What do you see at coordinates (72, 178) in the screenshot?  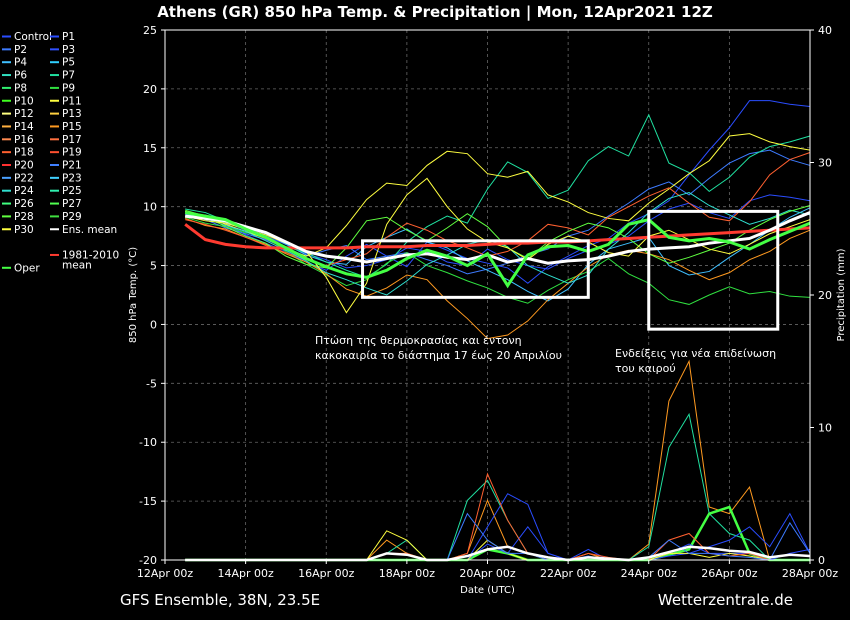 I see `legend-label: P23` at bounding box center [72, 178].